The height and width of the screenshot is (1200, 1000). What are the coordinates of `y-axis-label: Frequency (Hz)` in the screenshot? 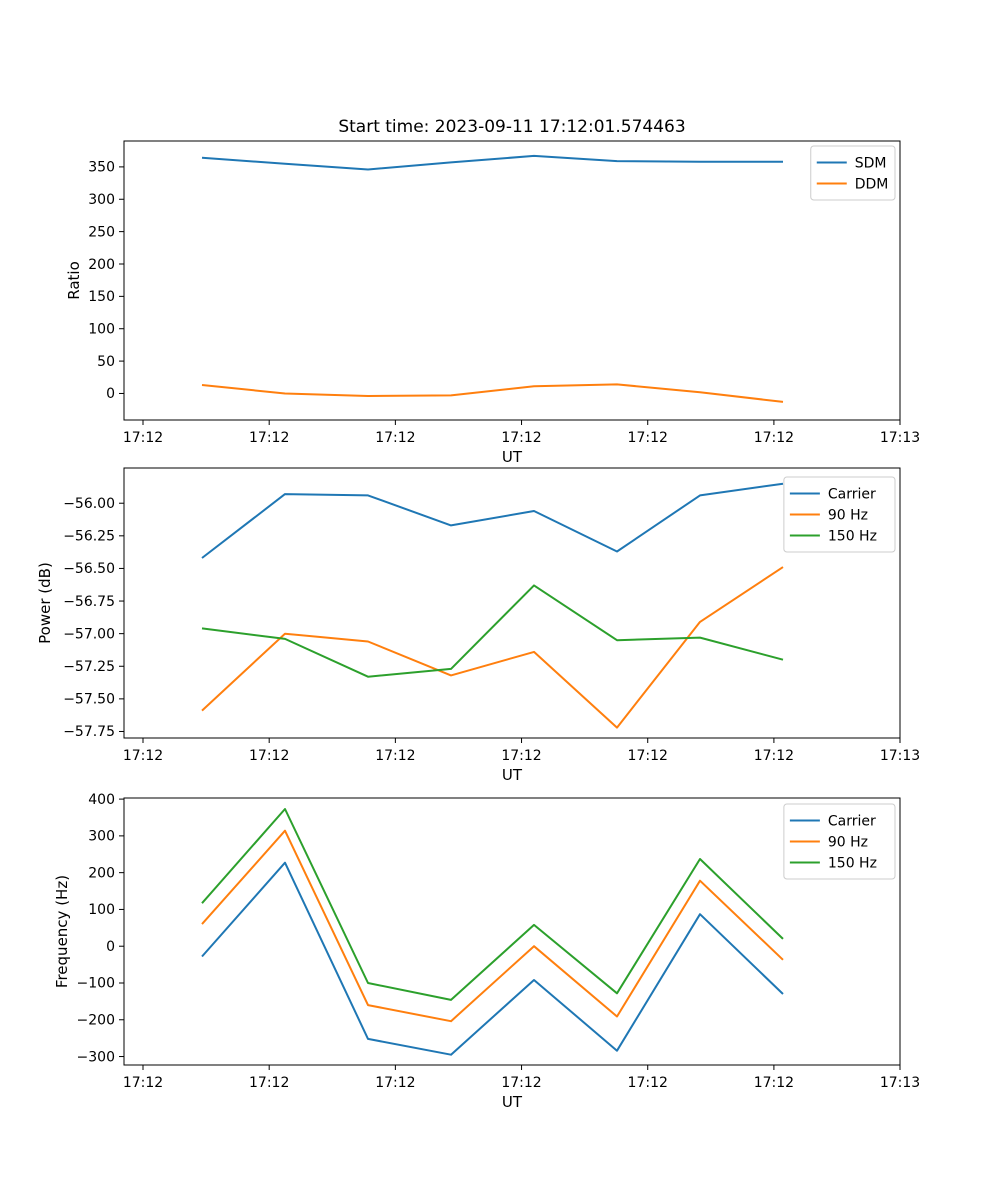 It's located at (62, 931).